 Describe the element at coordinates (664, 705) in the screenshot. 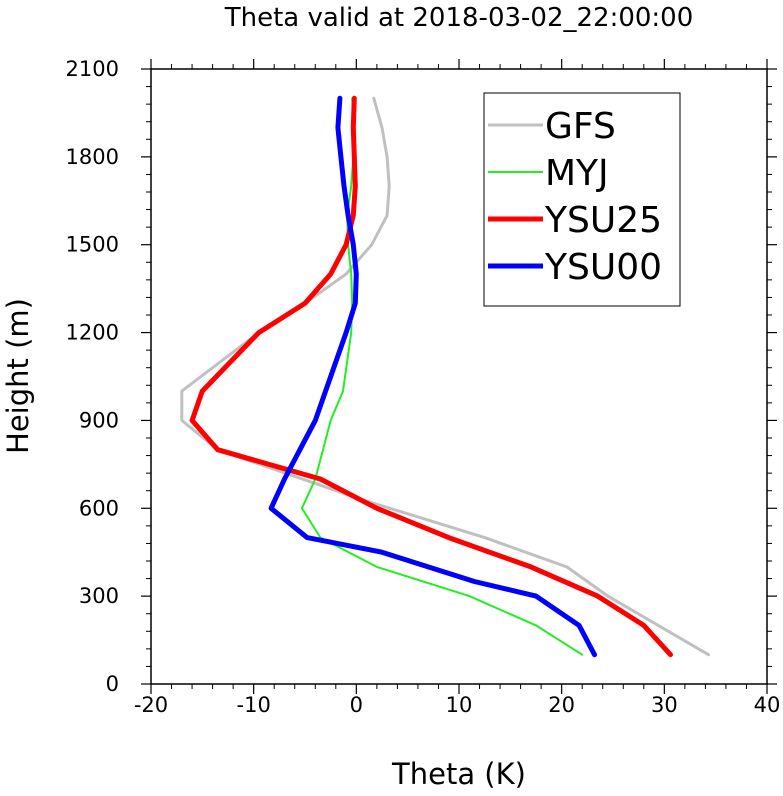

I see `x-tick-label: 30` at that location.